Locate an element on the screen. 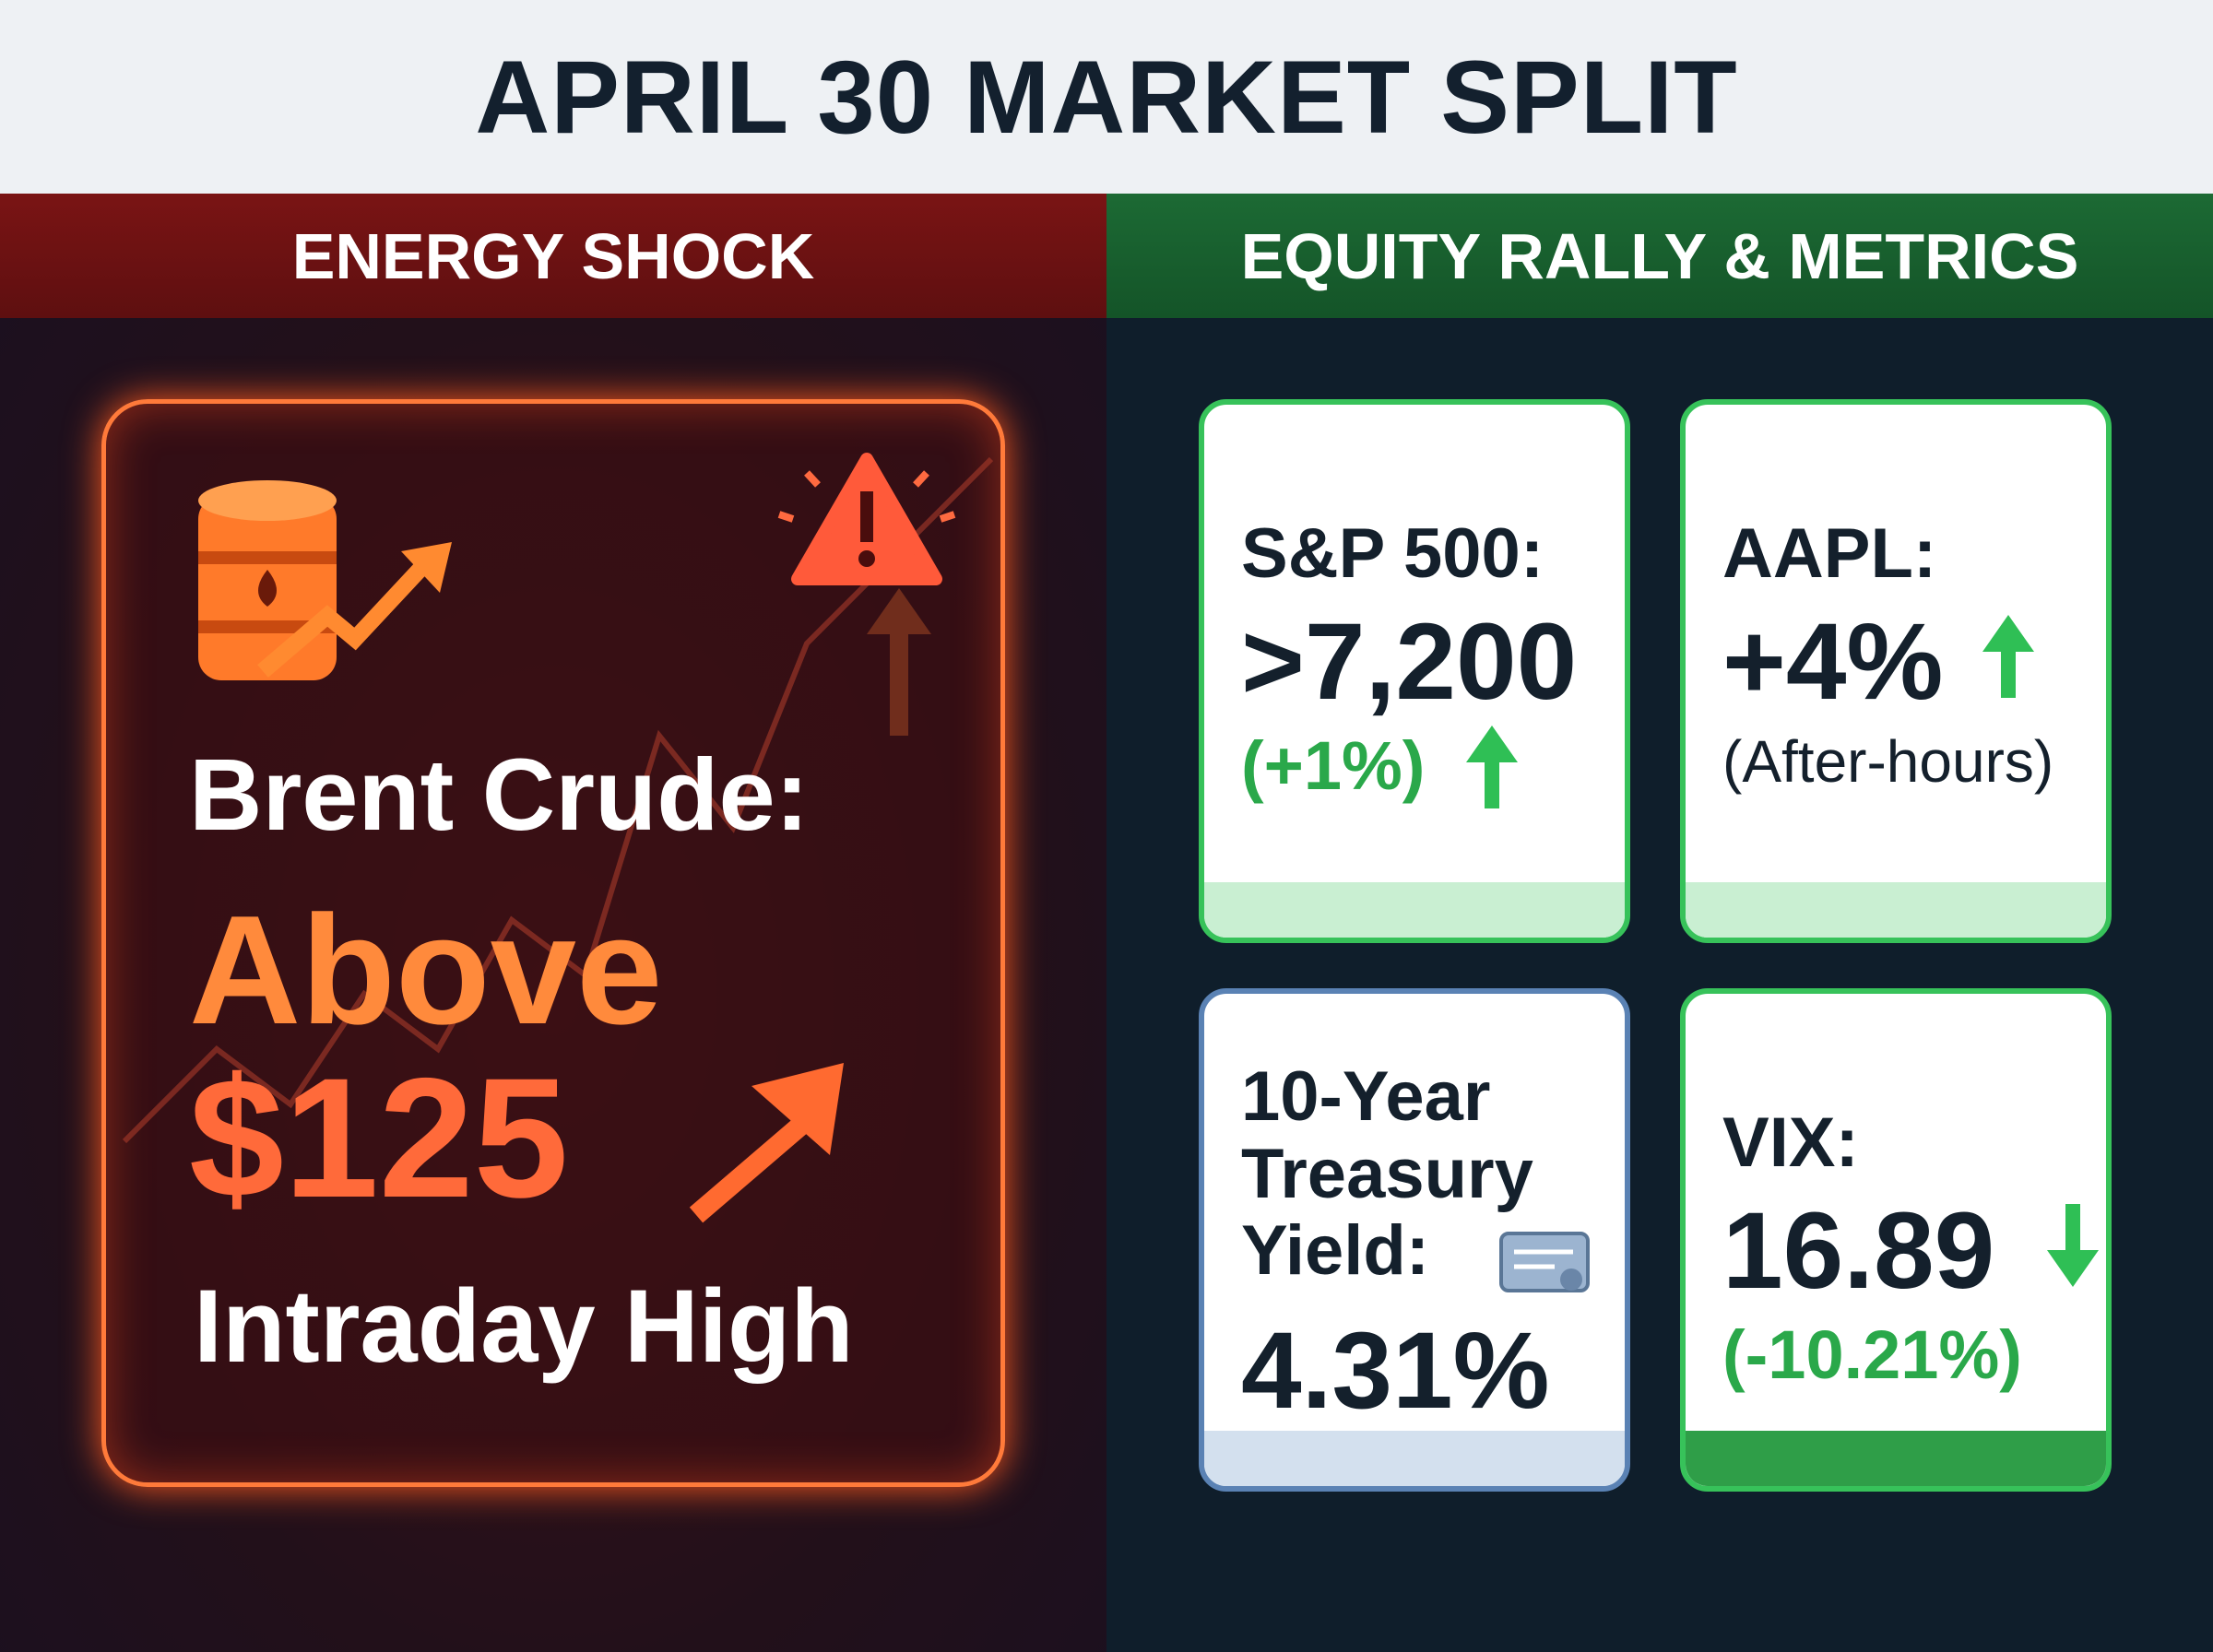  metric-value: >7,200 is located at coordinates (1409, 662).